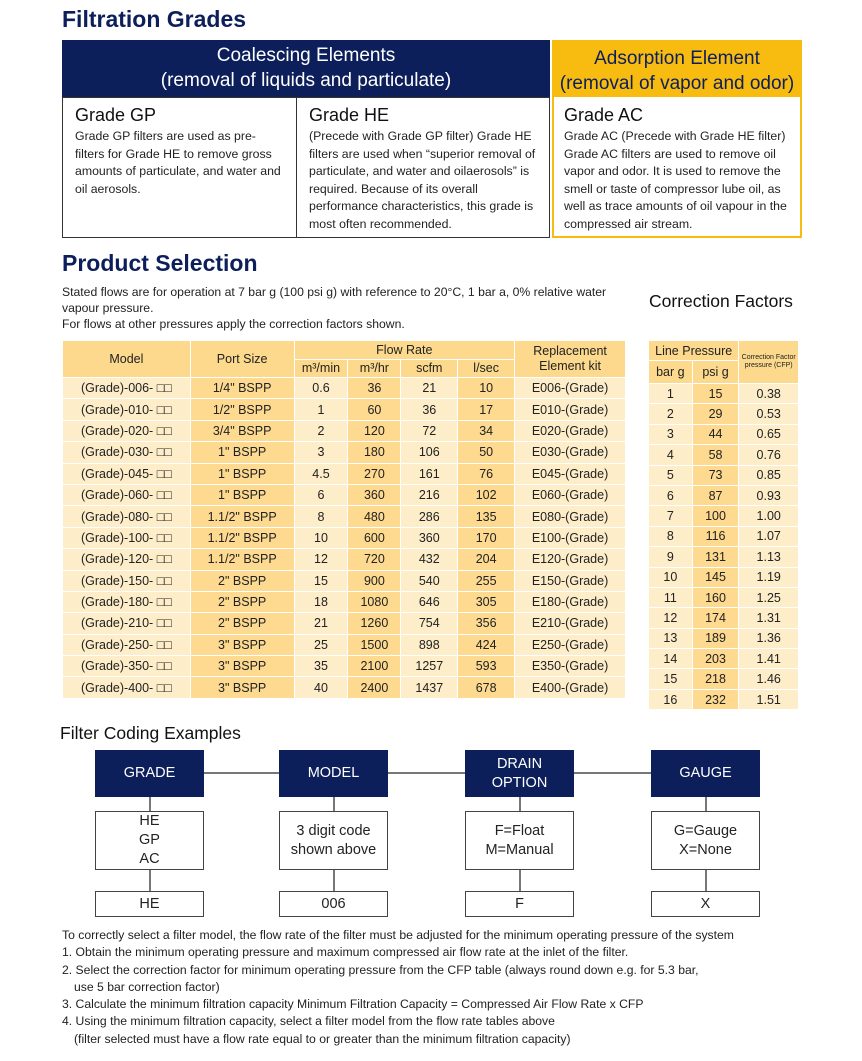  Describe the element at coordinates (705, 773) in the screenshot. I see `code-header-3: GAUGE` at that location.